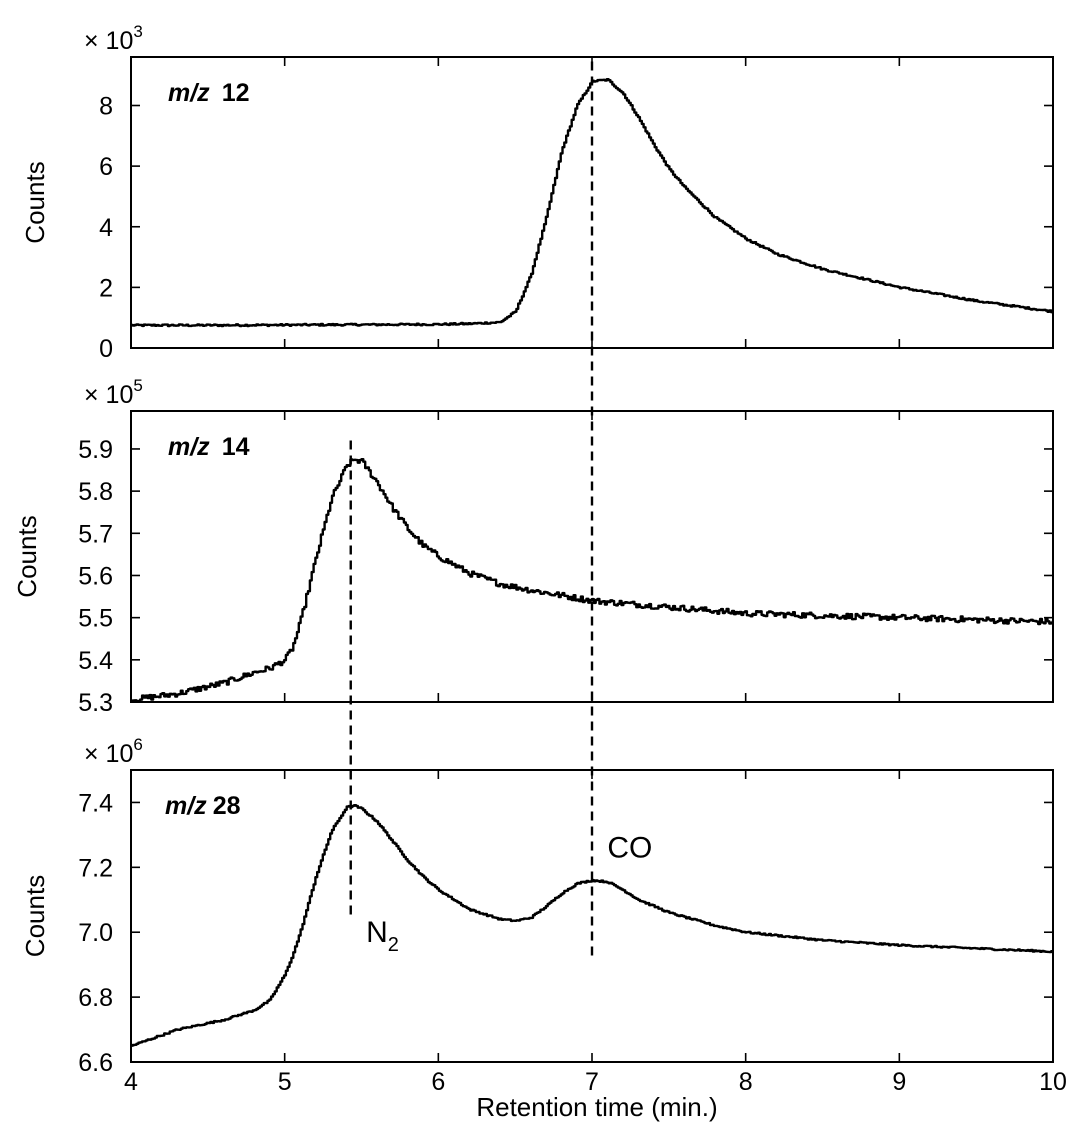  Describe the element at coordinates (95, 1063) in the screenshot. I see `y-tick-label: 6.6` at that location.